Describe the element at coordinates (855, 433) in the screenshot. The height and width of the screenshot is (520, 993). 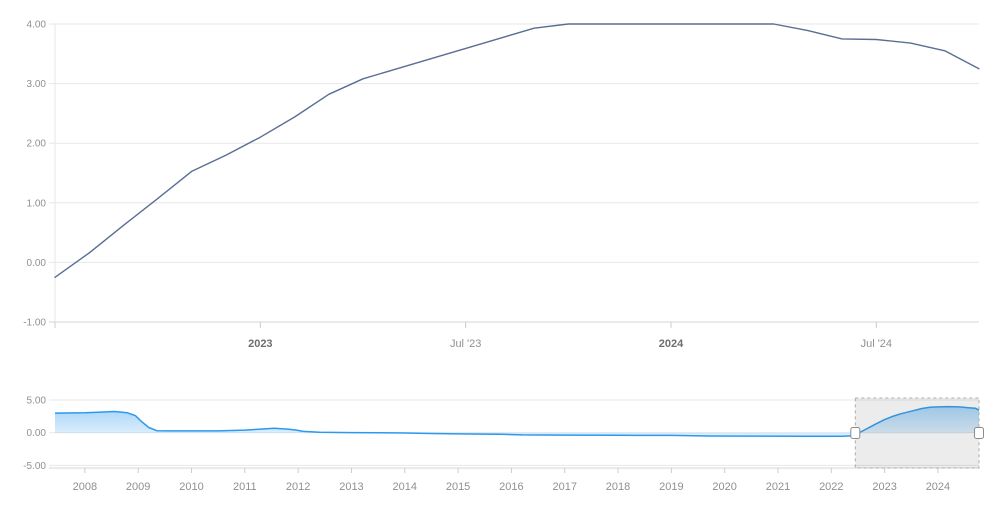
I see `navigator-handle-left` at that location.